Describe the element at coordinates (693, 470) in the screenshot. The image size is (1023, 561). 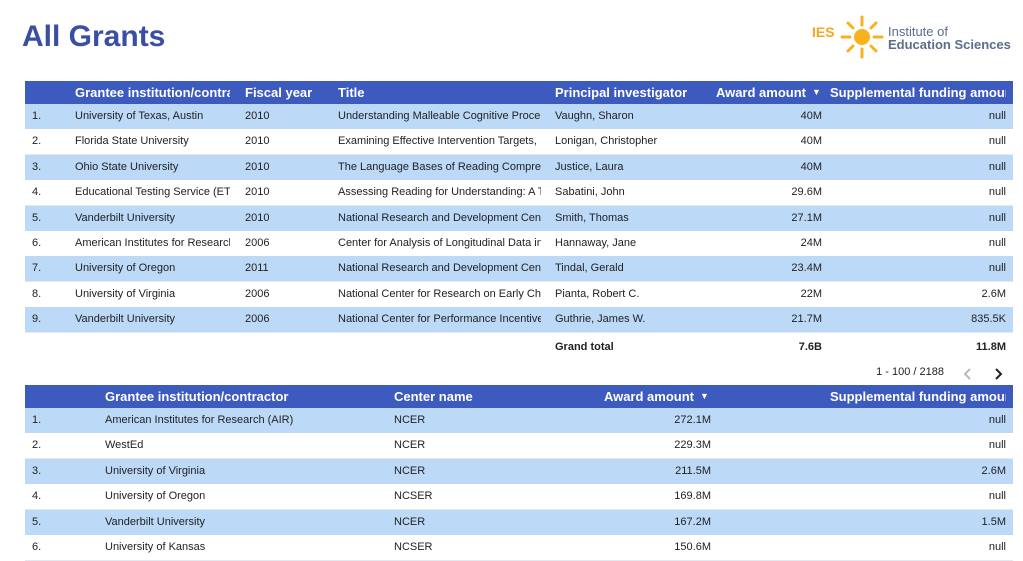
I see `table-cell: 211.5M` at that location.